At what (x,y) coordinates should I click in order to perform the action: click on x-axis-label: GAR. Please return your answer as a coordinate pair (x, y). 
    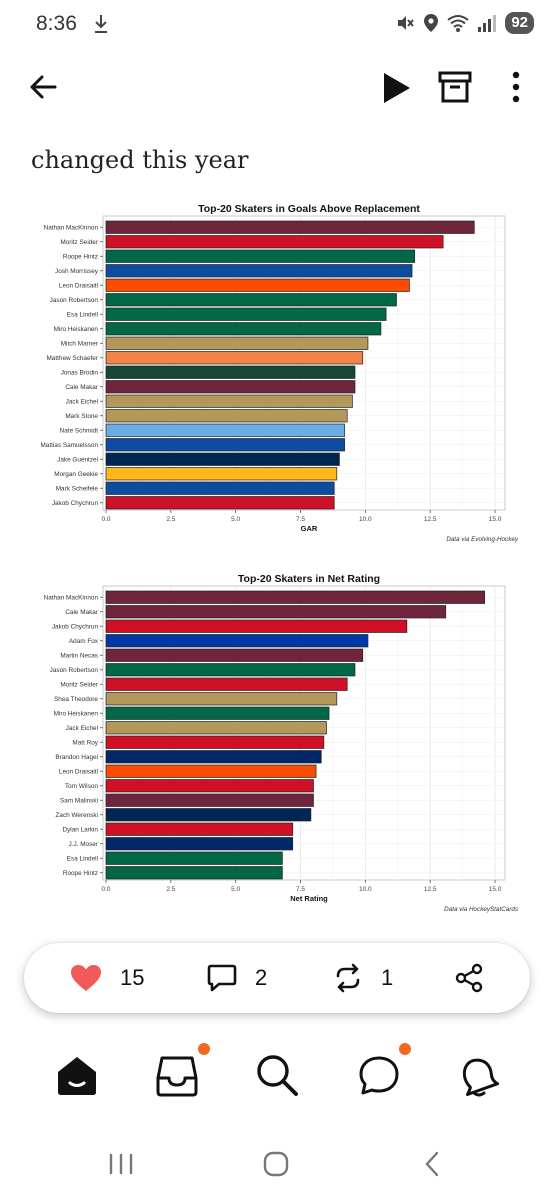
    Looking at the image, I should click on (309, 528).